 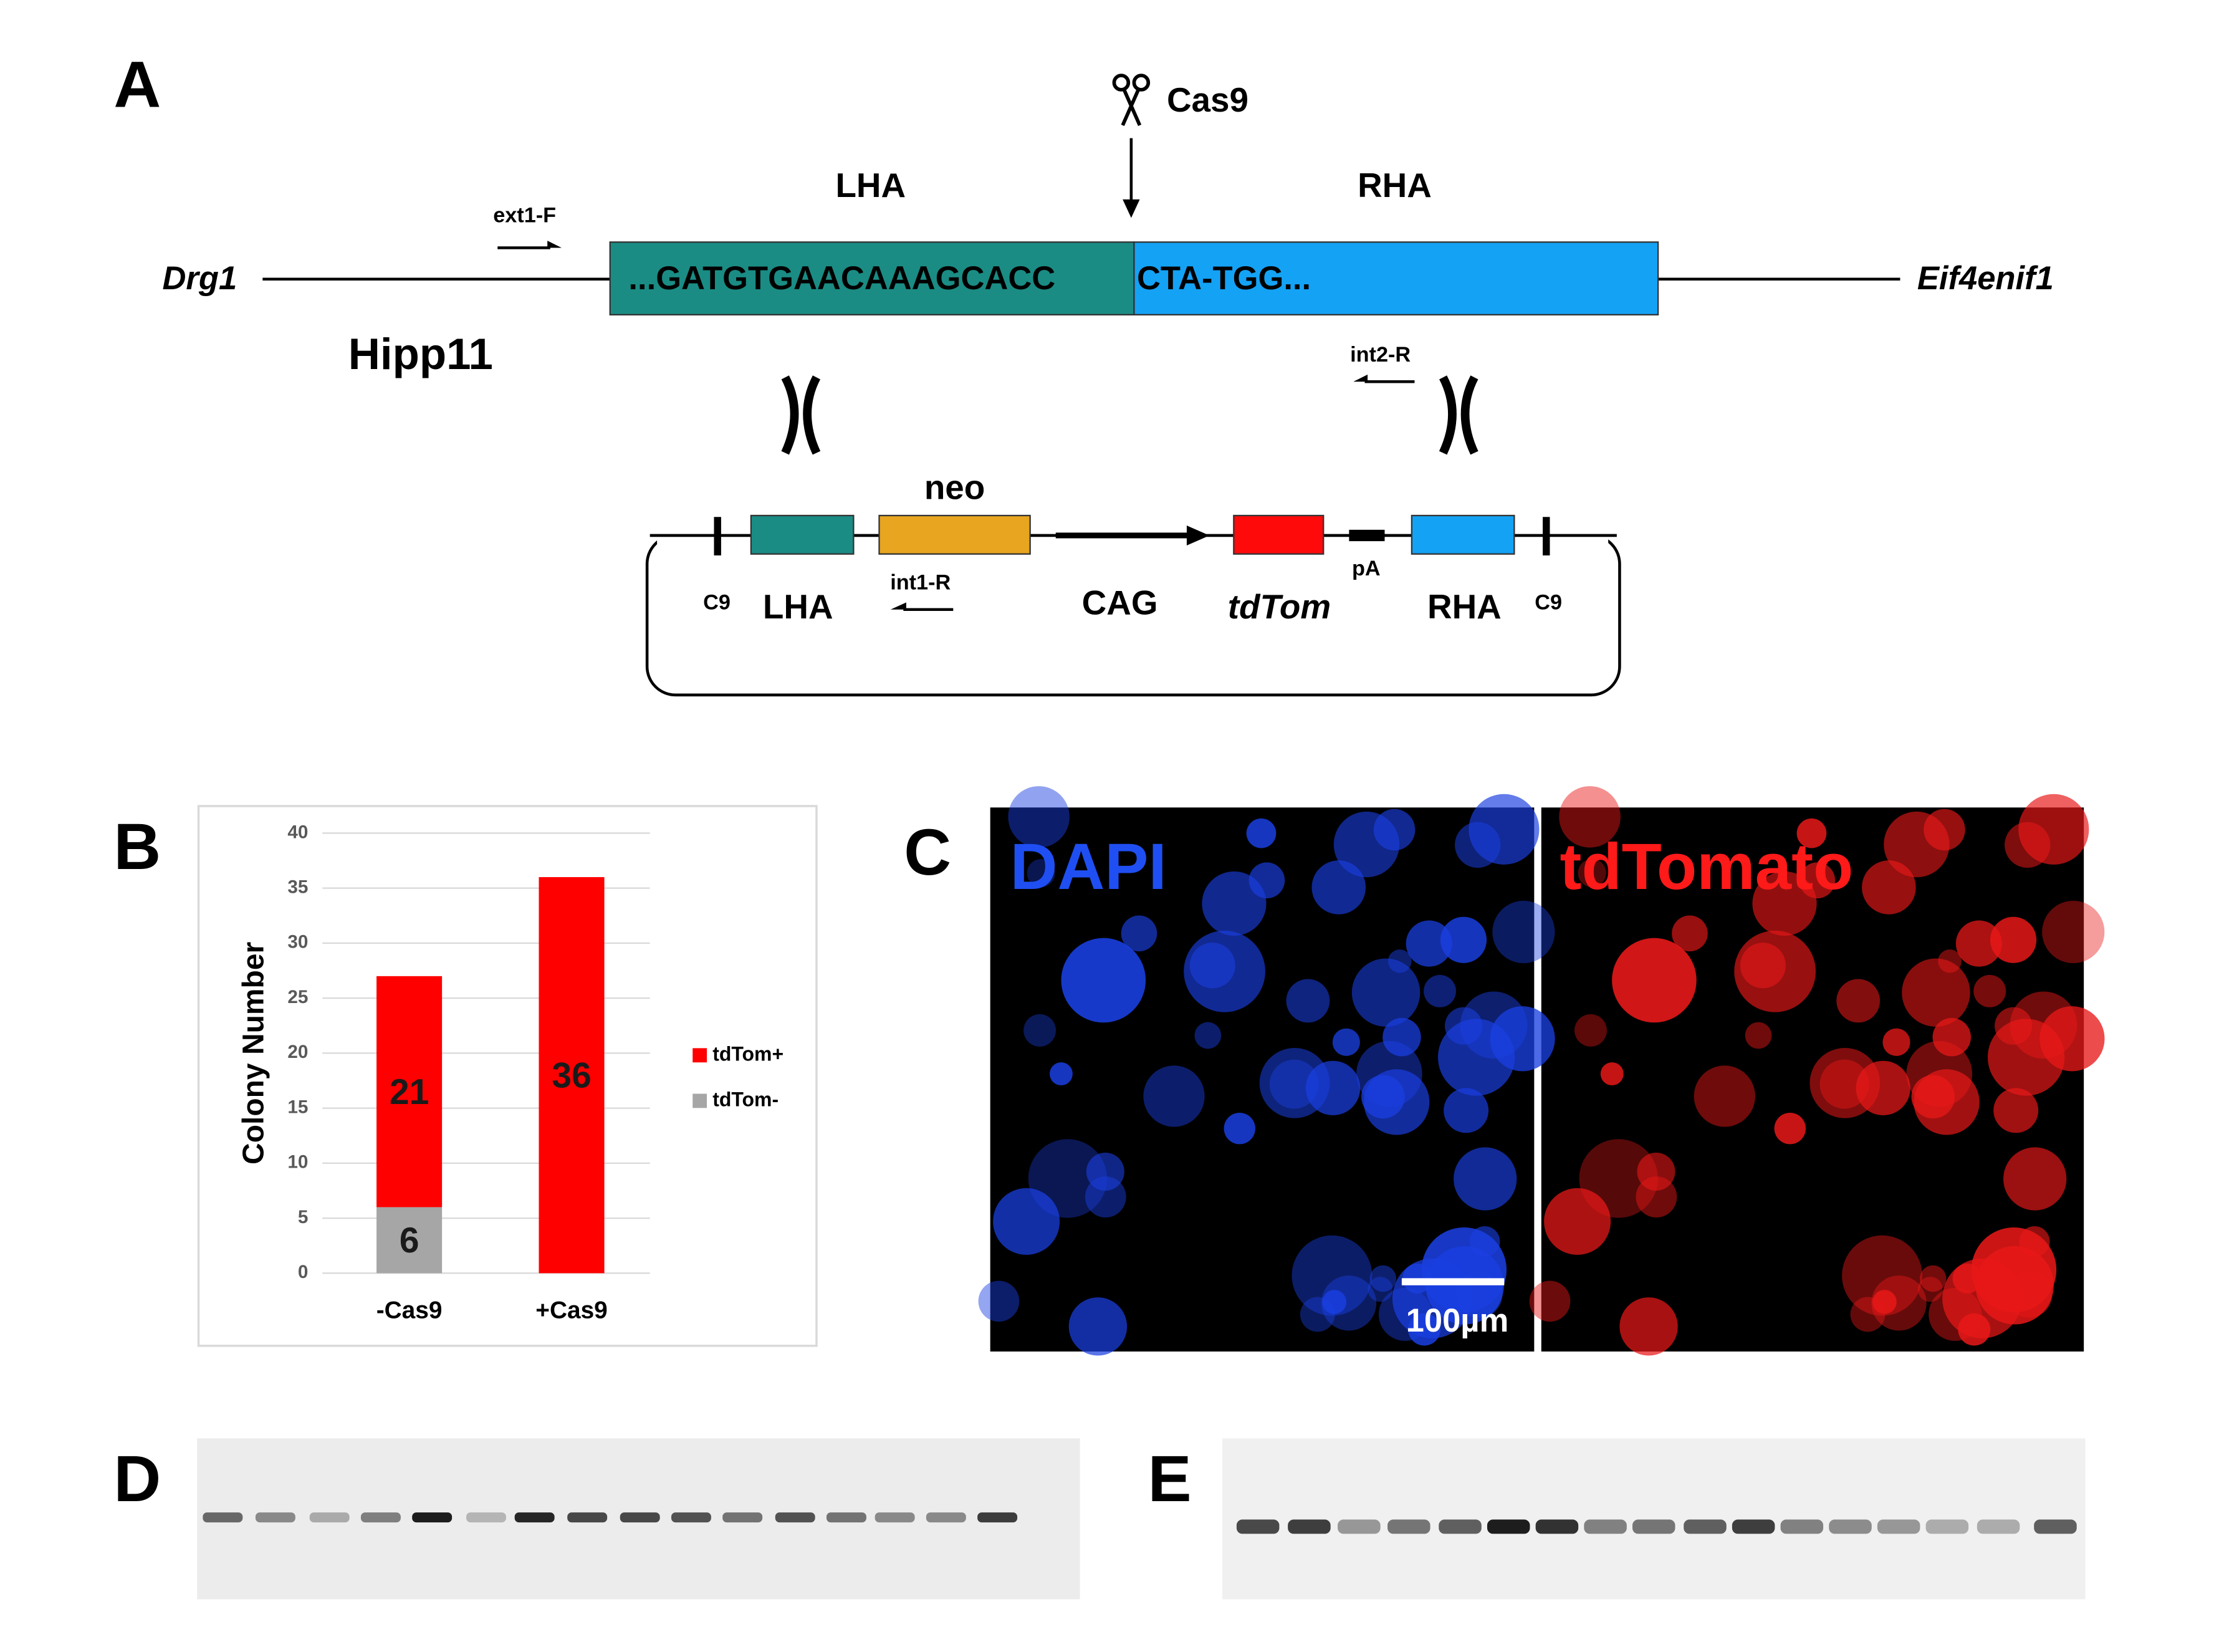 I want to click on x-tick-label: -Cas9, so click(x=410, y=1310).